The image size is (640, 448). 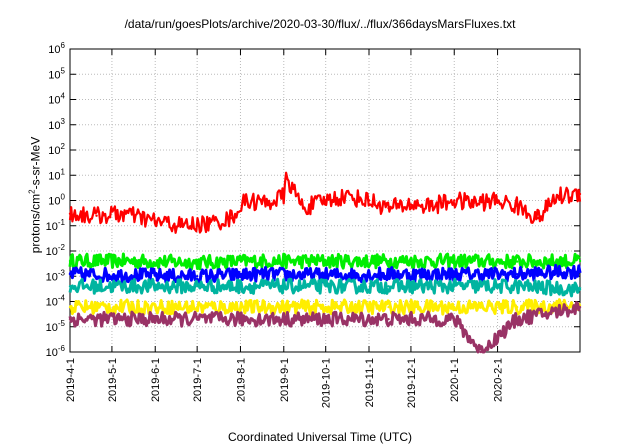 I want to click on x-tick-label: 2019-9-1, so click(x=285, y=380).